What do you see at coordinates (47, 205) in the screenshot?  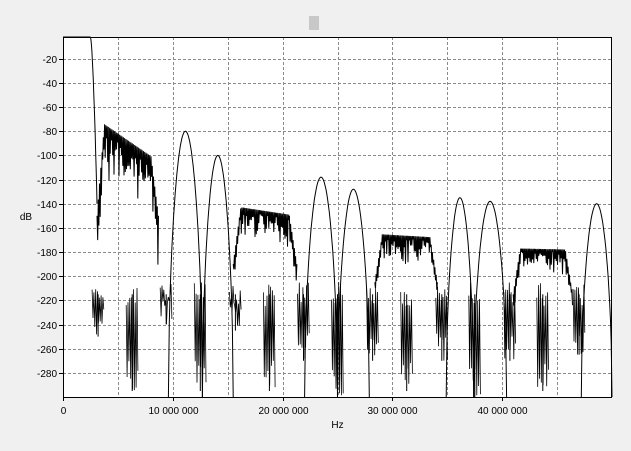 I see `y-tick-label: -140` at bounding box center [47, 205].